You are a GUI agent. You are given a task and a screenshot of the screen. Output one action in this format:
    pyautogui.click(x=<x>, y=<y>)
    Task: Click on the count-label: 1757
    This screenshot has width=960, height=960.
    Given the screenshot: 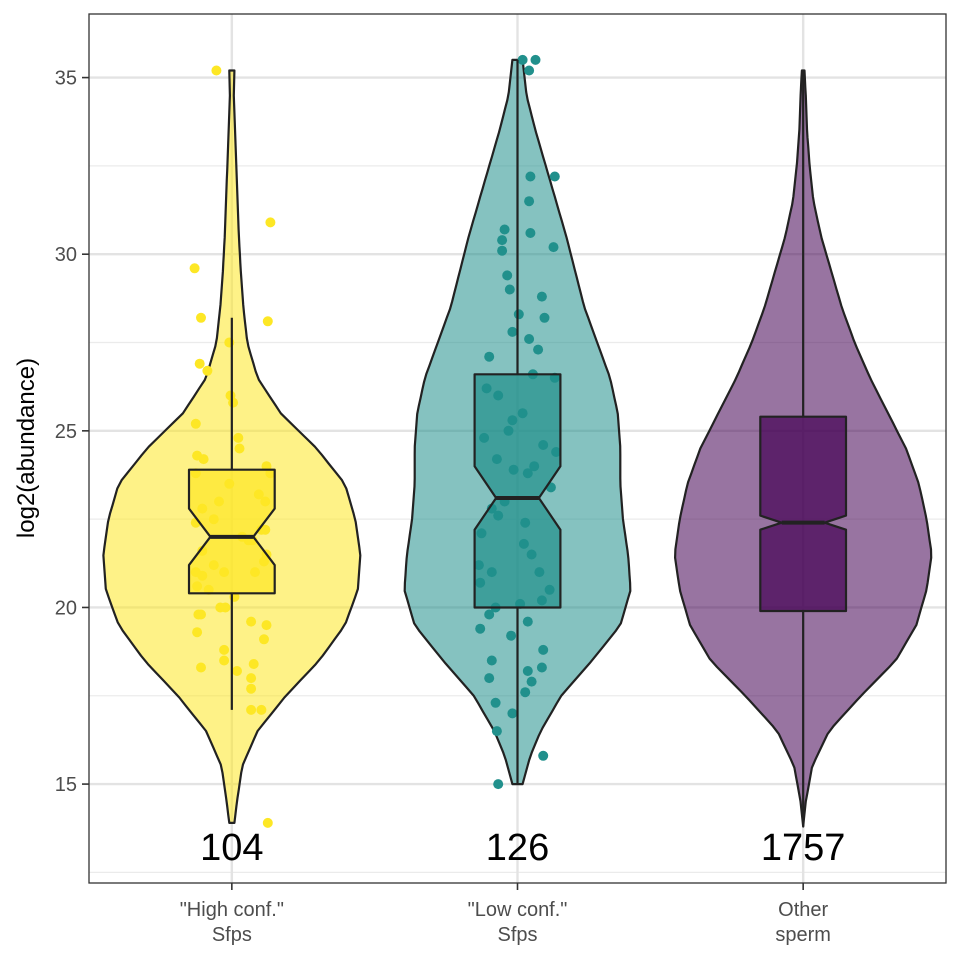 What is the action you would take?
    pyautogui.click(x=803, y=848)
    